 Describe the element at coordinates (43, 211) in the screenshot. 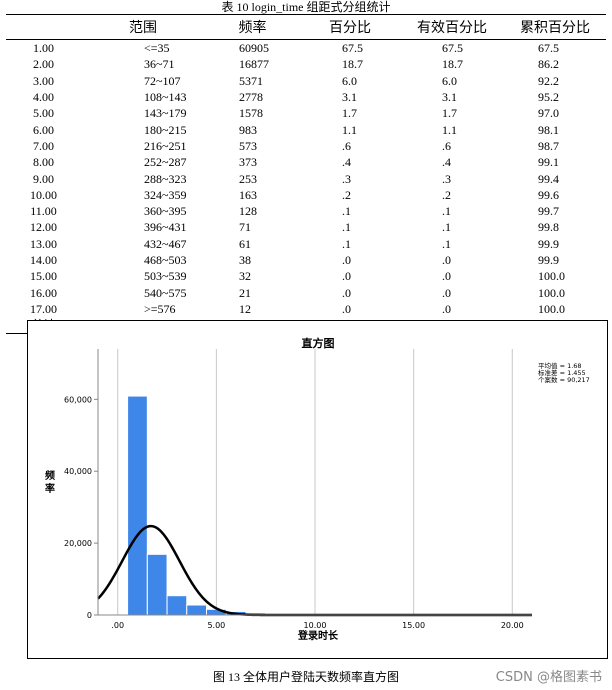

I see `cell-group: 11.00` at that location.